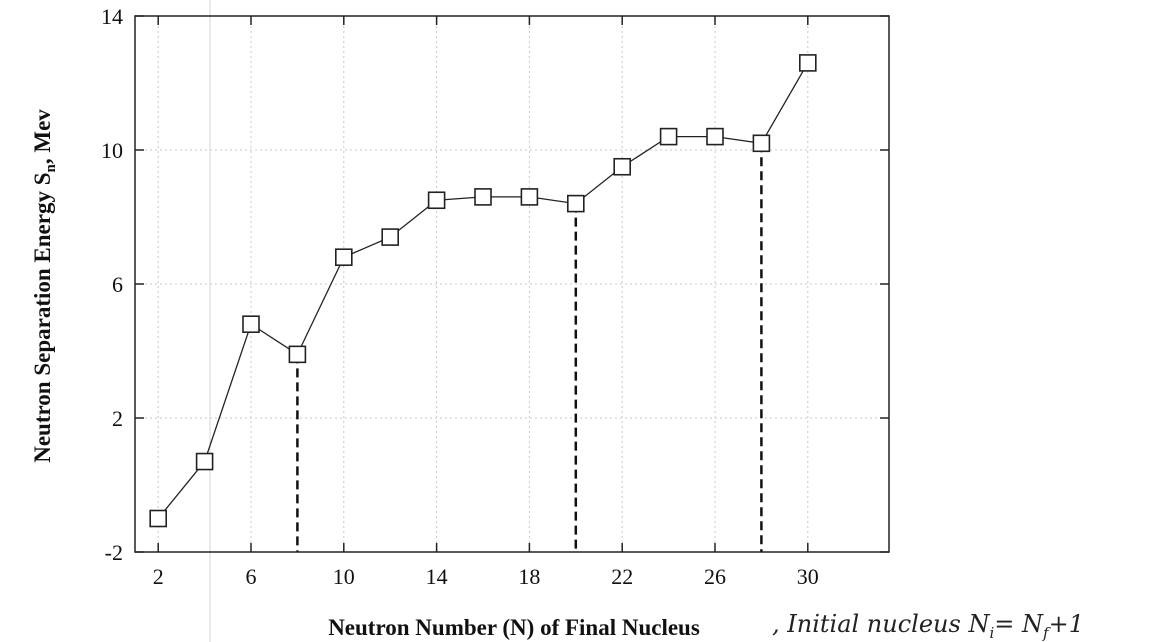 The image size is (1163, 642). What do you see at coordinates (112, 16) in the screenshot?
I see `y-tick-label: 14` at bounding box center [112, 16].